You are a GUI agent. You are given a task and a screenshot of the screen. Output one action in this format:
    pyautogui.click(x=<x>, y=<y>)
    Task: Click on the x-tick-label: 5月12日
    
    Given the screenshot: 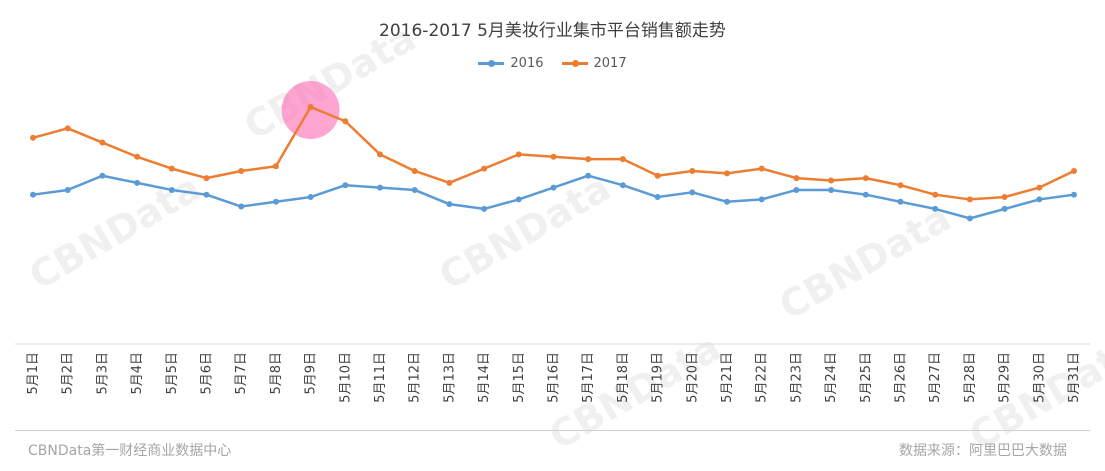 What is the action you would take?
    pyautogui.click(x=415, y=377)
    